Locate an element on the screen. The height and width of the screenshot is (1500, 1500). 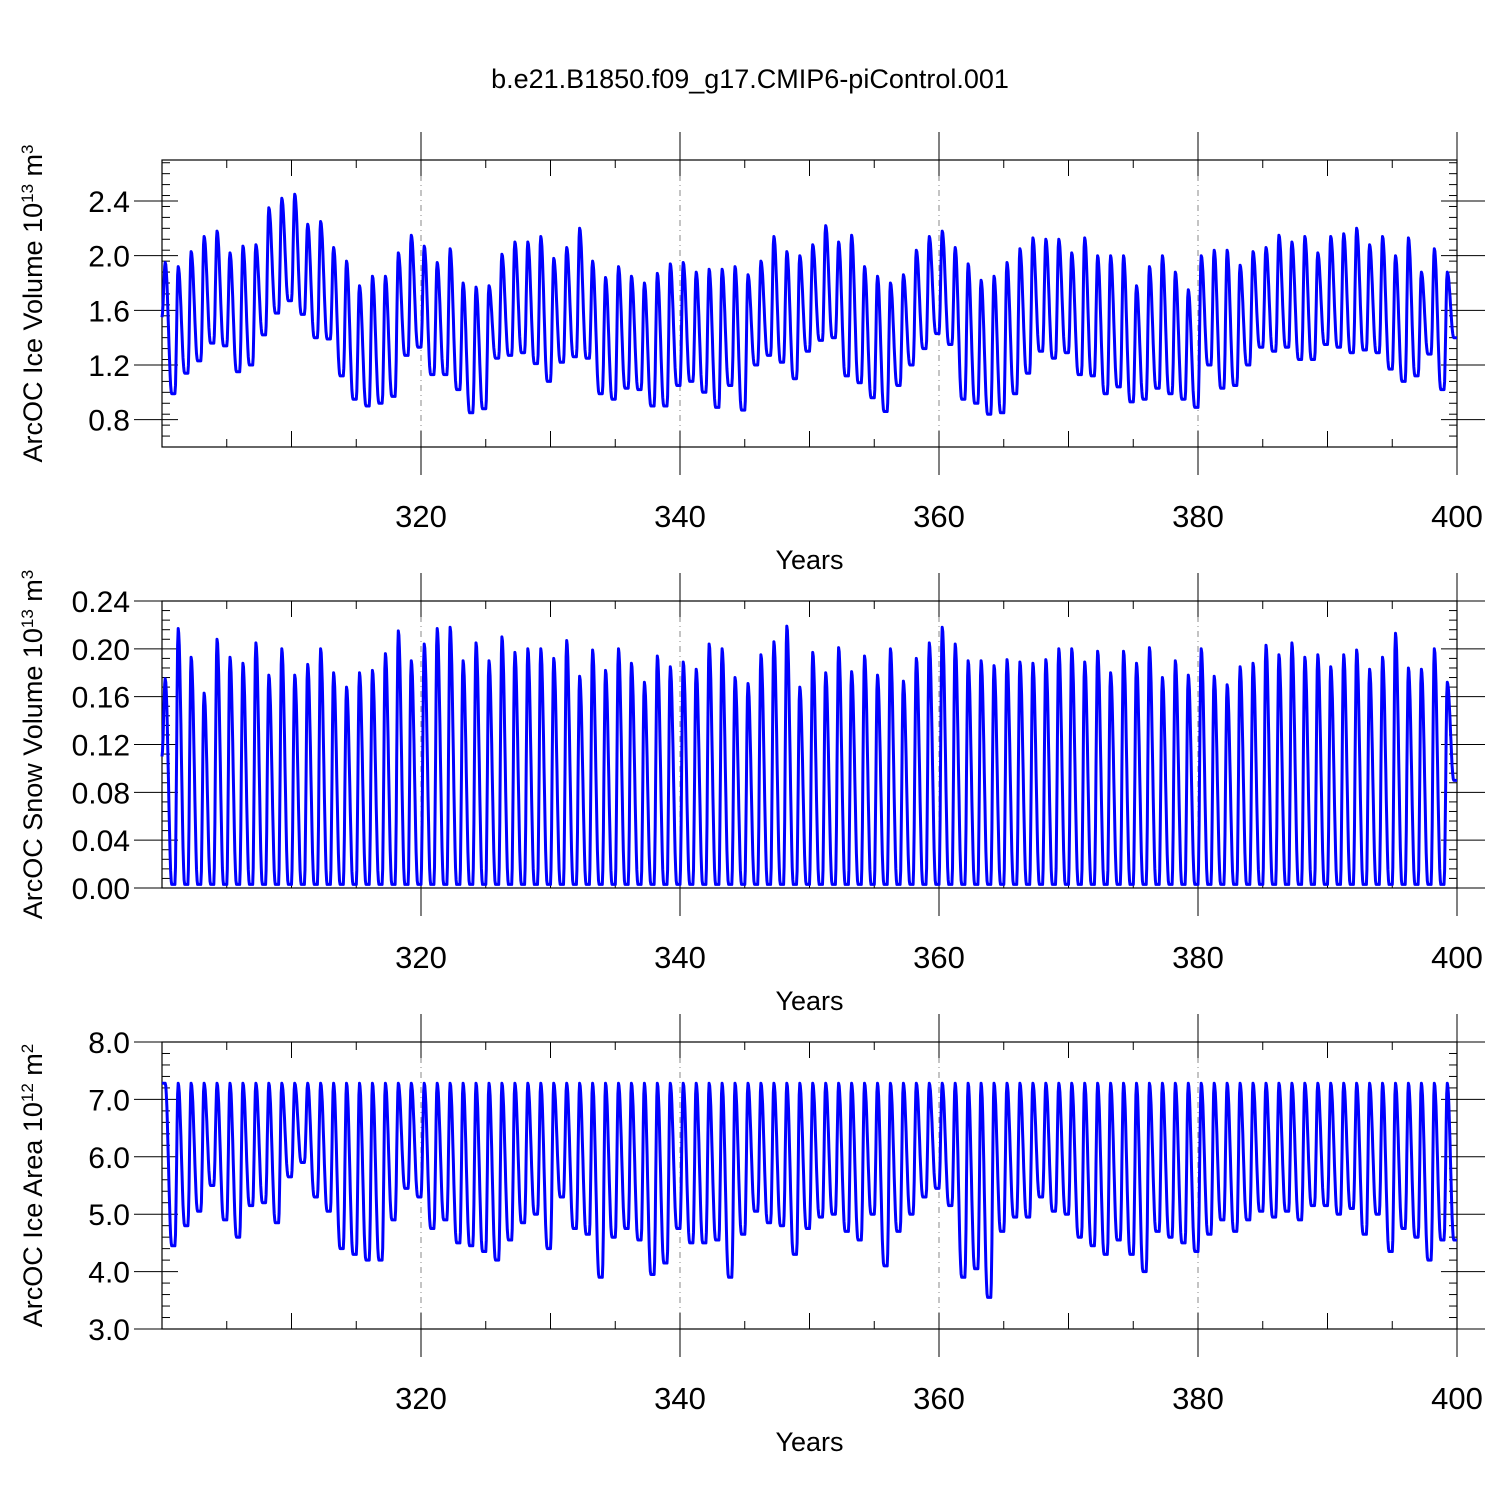
snow-volume-x-axis-label: Years is located at coordinates (809, 1001).